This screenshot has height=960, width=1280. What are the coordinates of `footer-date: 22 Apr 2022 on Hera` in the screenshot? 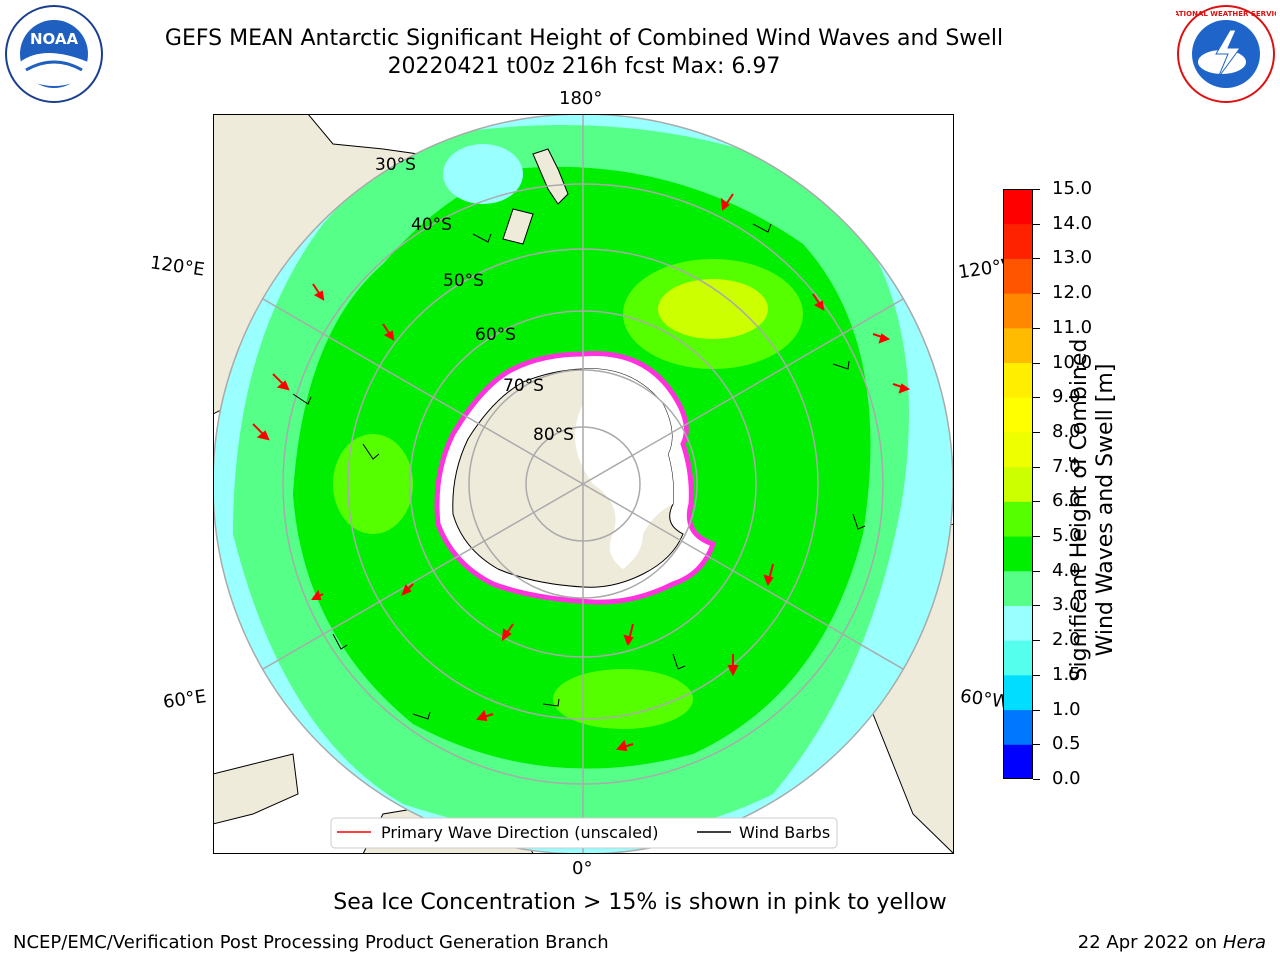 It's located at (1172, 942).